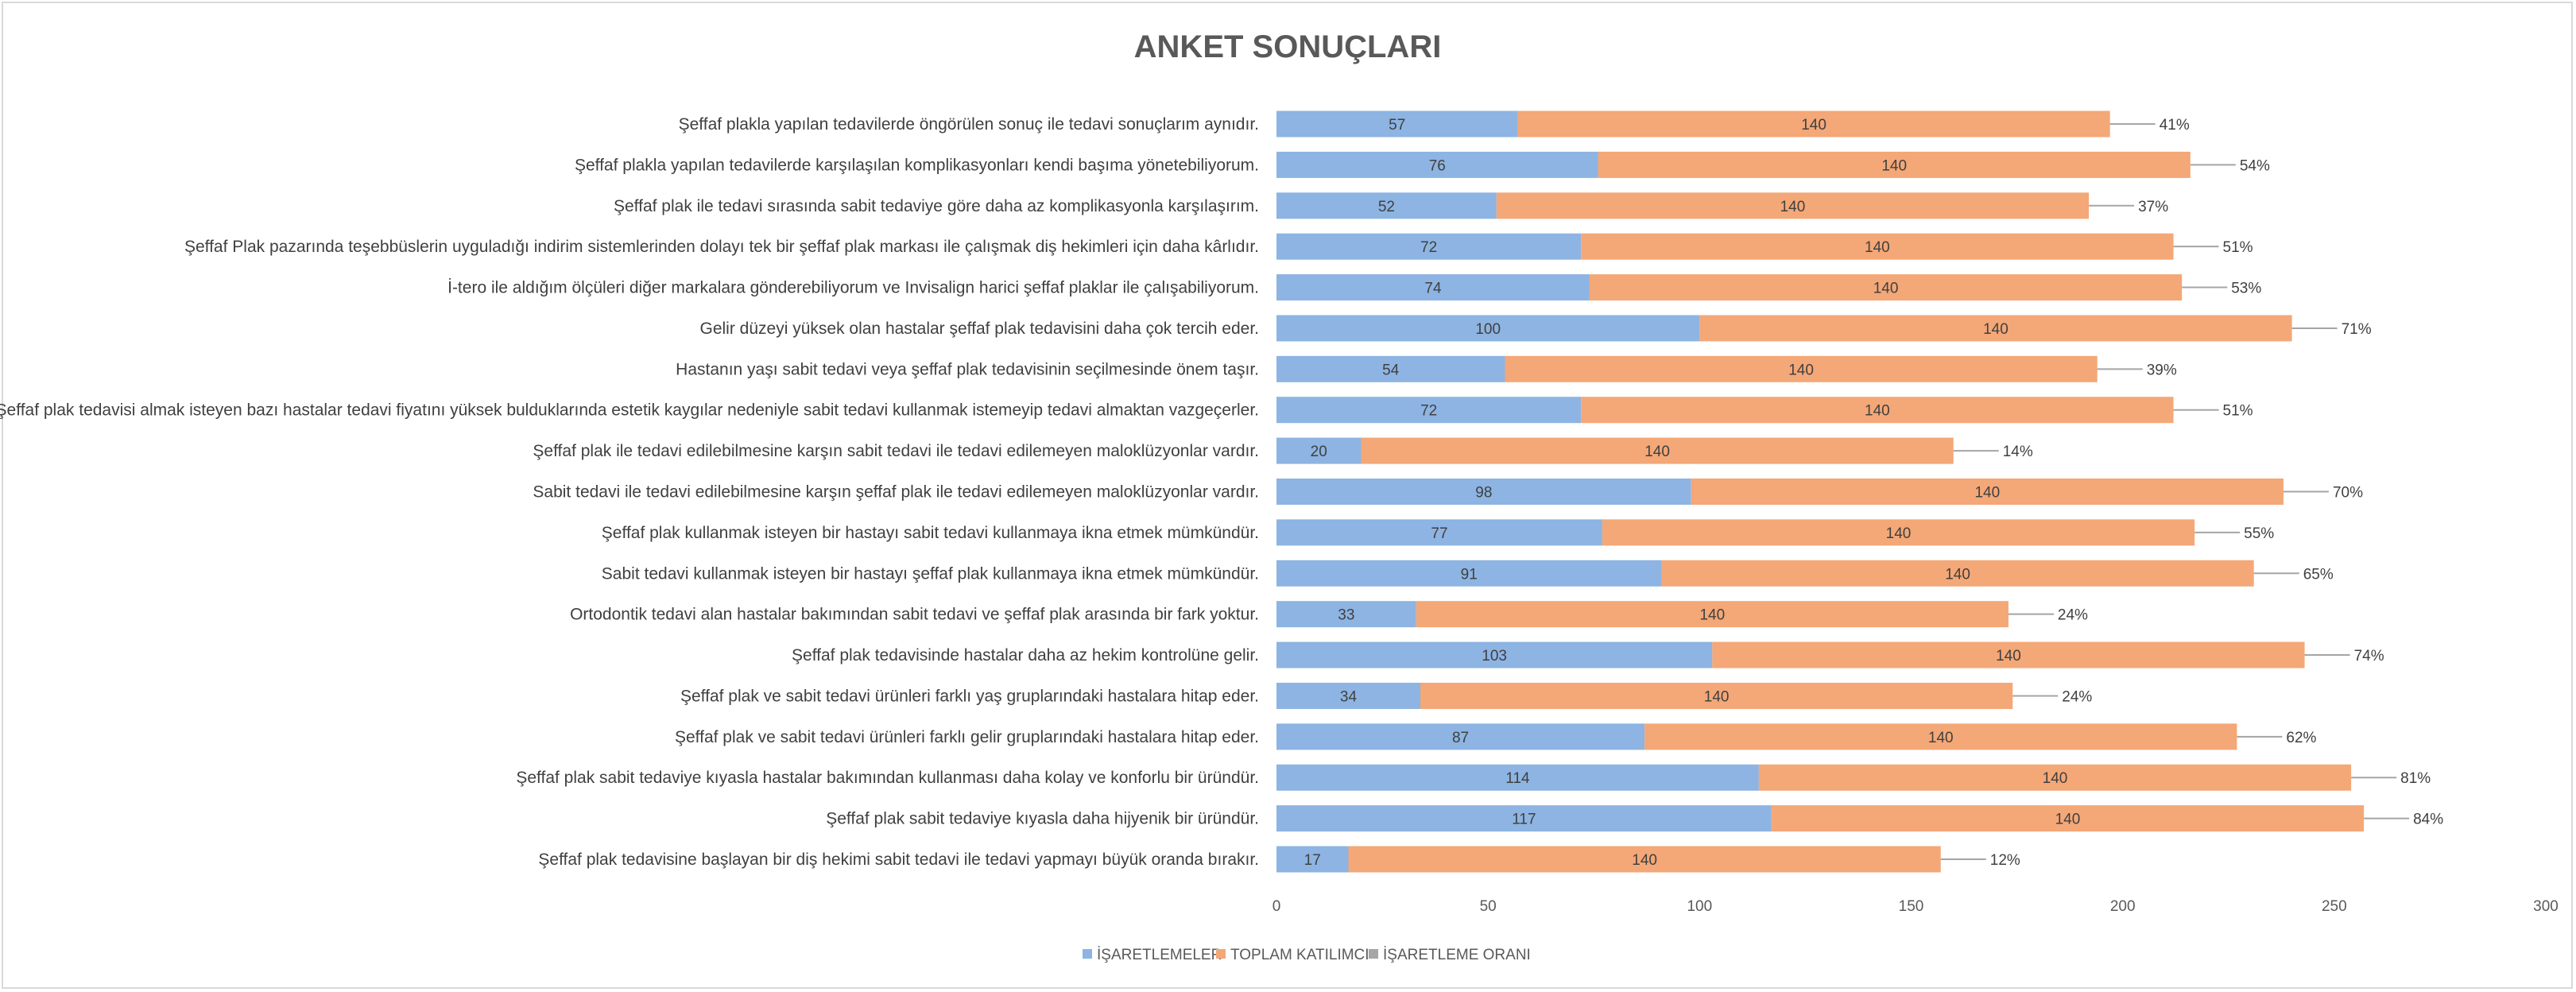 This screenshot has height=992, width=2576. I want to click on x-tick-label: 50, so click(1488, 906).